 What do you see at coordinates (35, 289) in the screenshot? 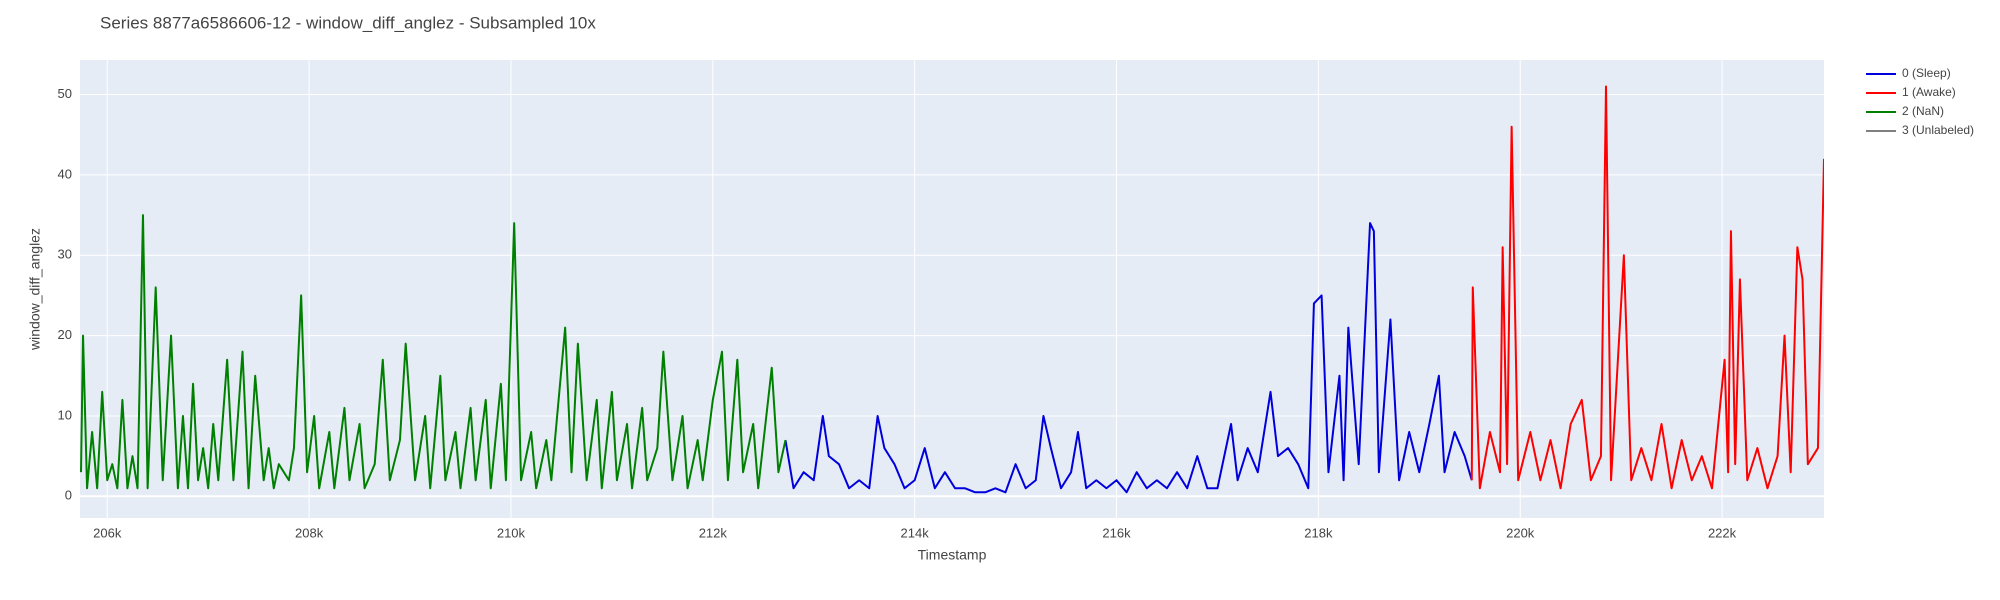
I see `y-axis-title: window_diff_anglez` at bounding box center [35, 289].